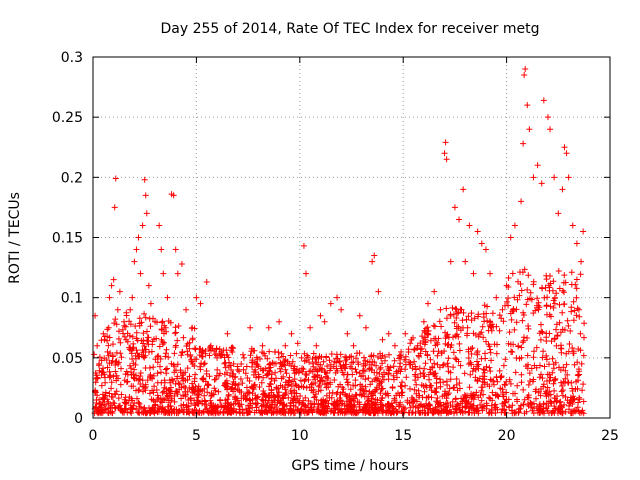 The width and height of the screenshot is (640, 480). Describe the element at coordinates (67, 118) in the screenshot. I see `y-tick-label: 0.25` at that location.